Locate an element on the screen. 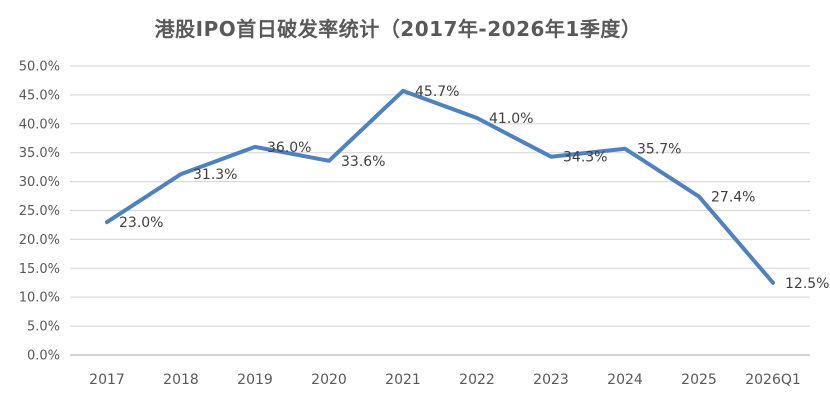 The width and height of the screenshot is (830, 405). data-label: 45.7% is located at coordinates (437, 92).